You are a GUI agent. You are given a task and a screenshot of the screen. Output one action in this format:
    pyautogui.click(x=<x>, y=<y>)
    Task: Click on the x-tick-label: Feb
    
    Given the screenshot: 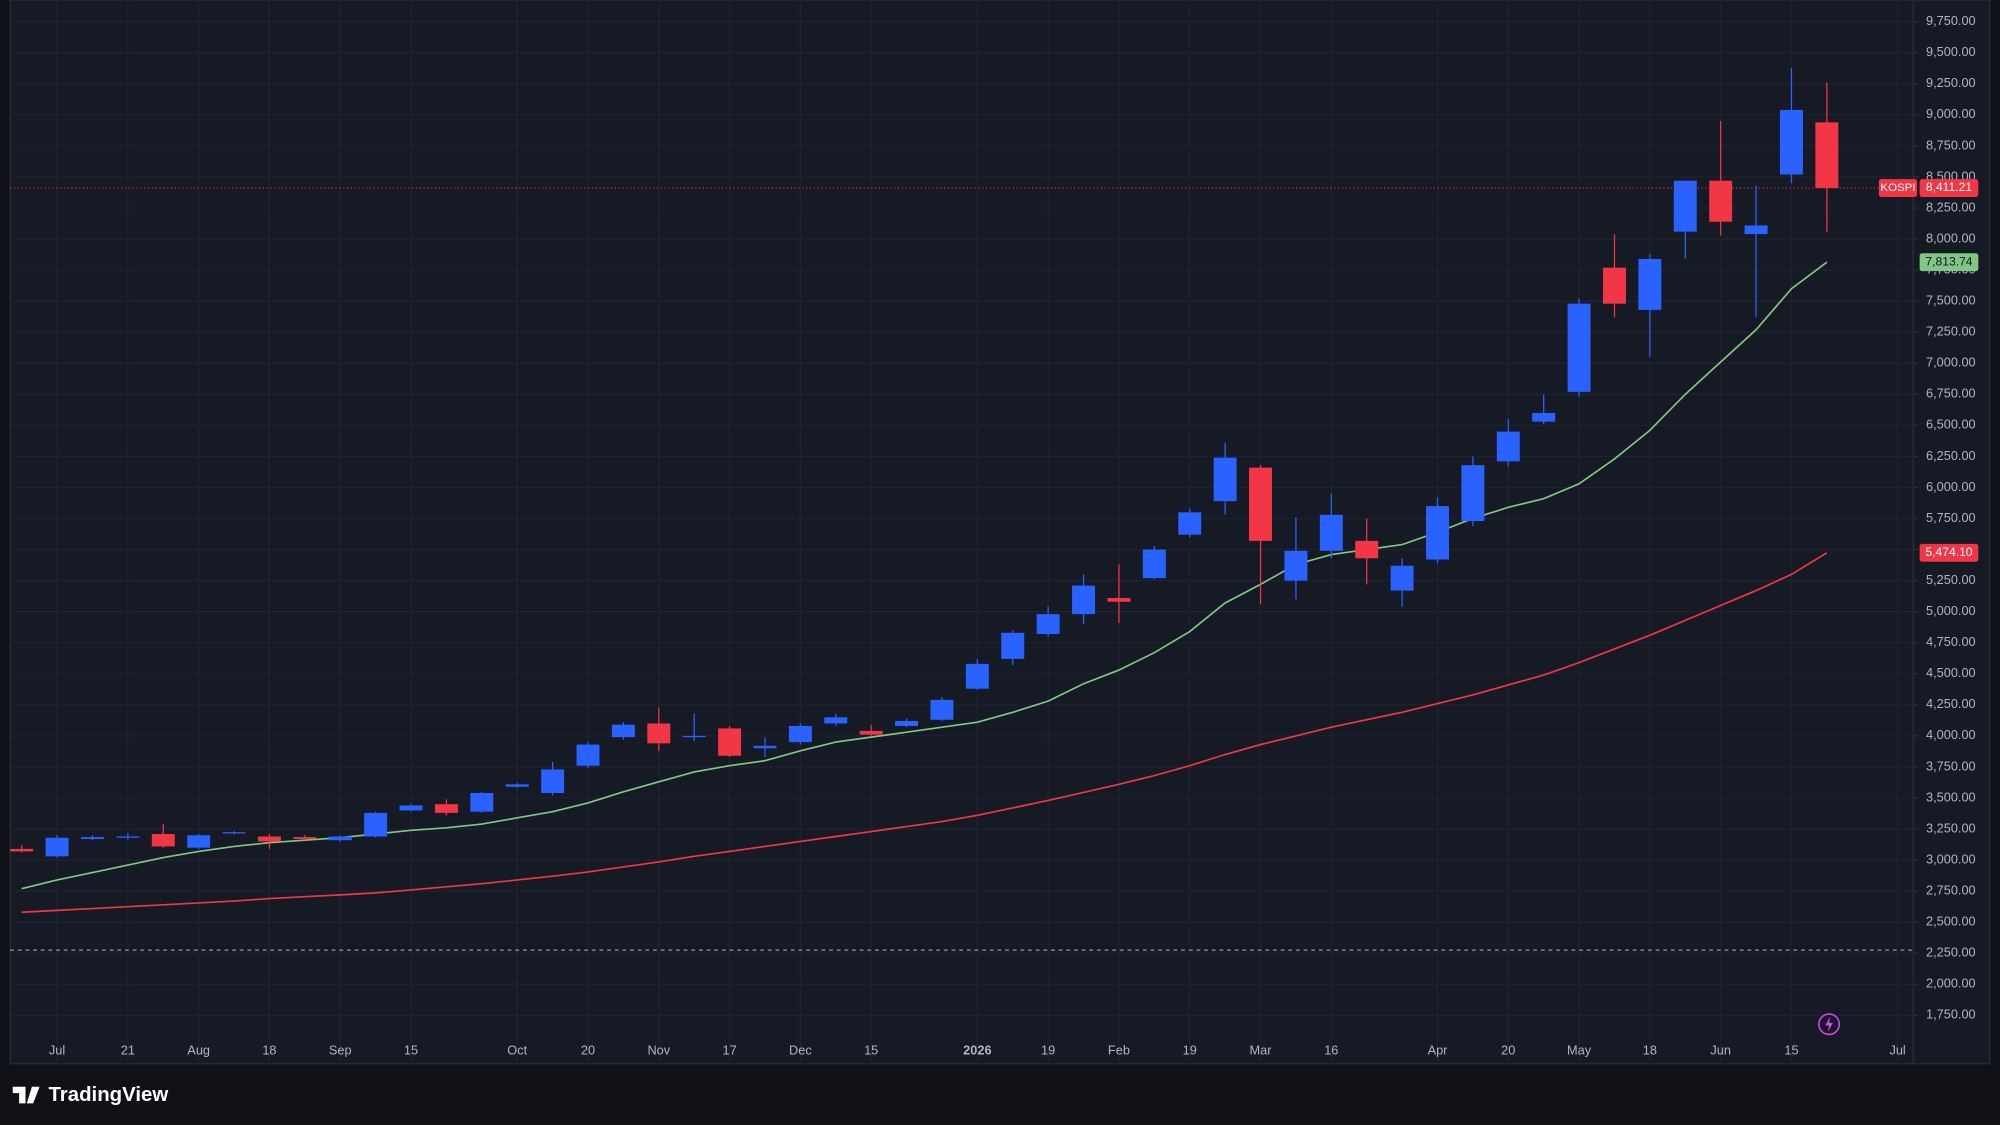 What is the action you would take?
    pyautogui.click(x=1119, y=1049)
    